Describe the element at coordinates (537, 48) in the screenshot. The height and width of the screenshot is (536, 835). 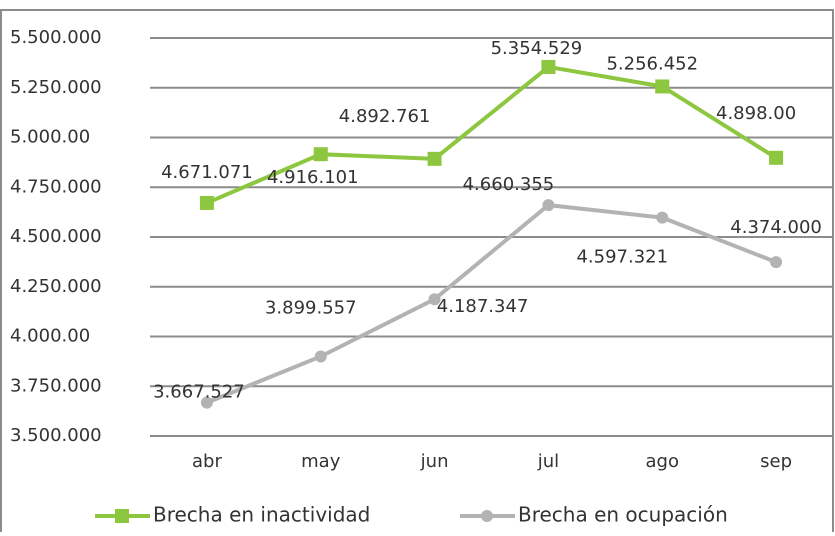
I see `data-label: 5.354.529` at that location.